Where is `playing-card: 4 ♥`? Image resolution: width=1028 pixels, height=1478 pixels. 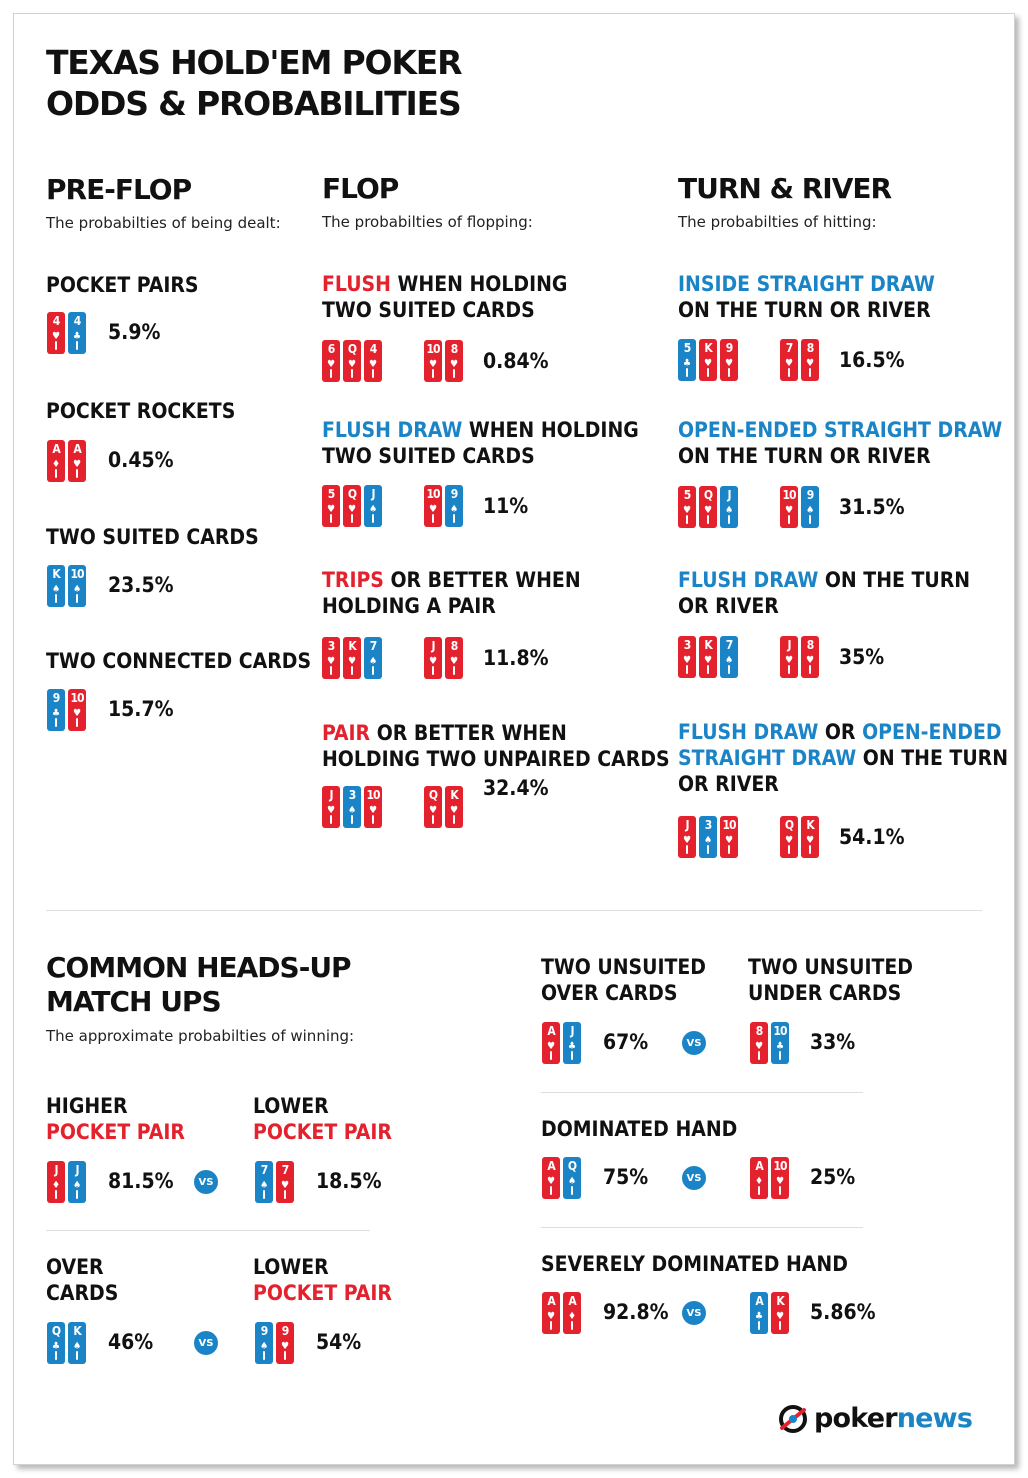 playing-card: 4 ♥ is located at coordinates (56, 333).